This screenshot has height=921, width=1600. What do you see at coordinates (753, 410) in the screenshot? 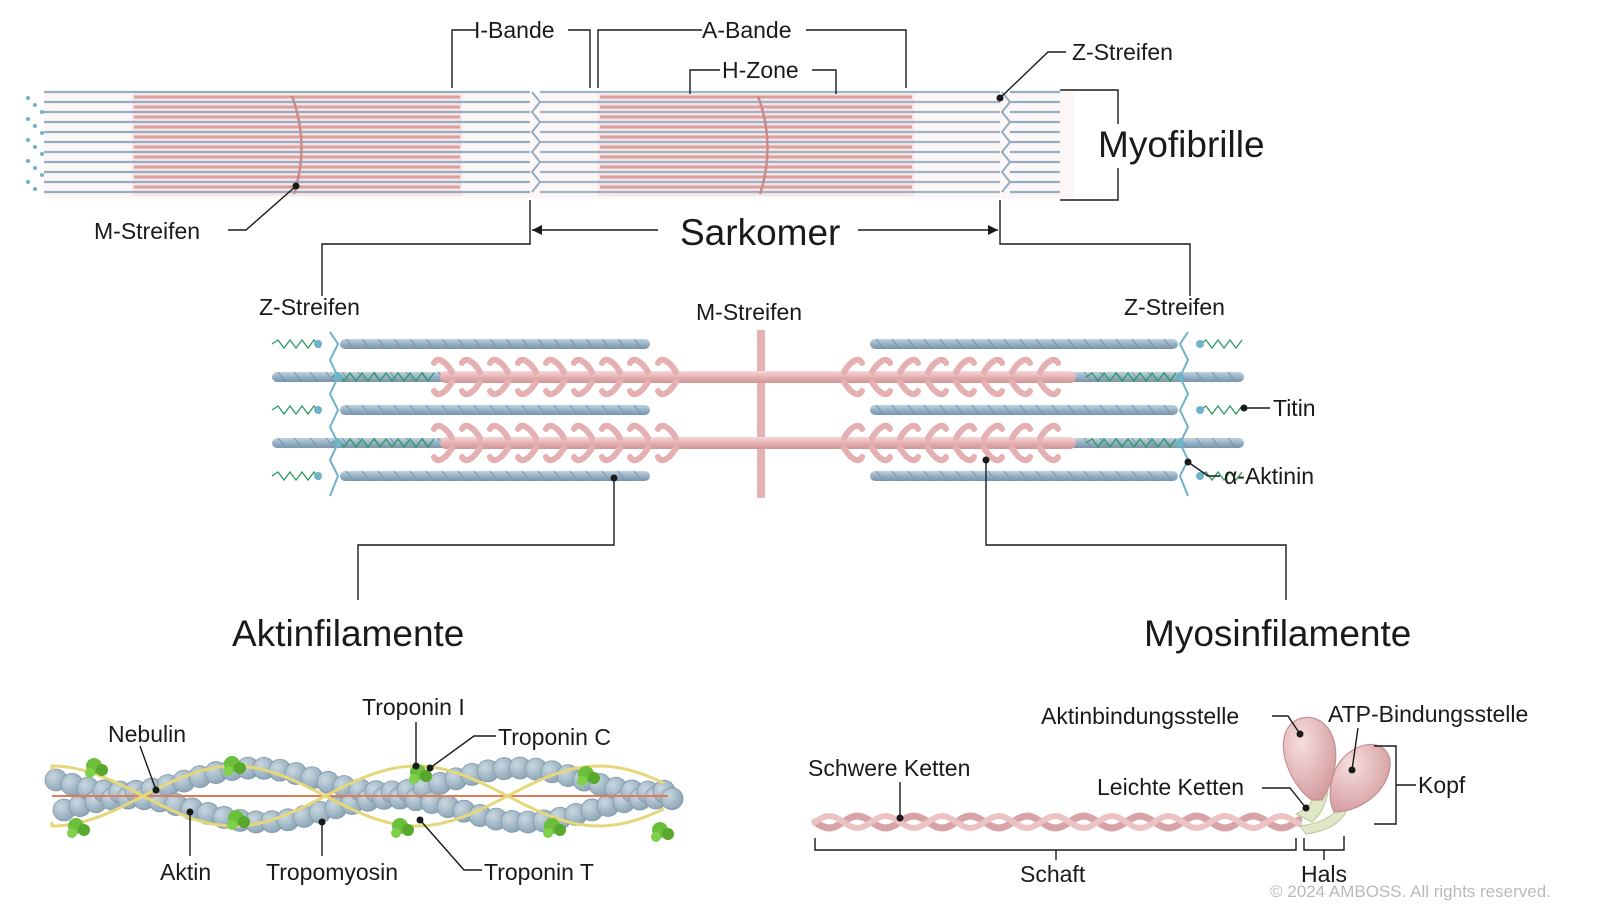
I see `myosin-filaments-detail` at bounding box center [753, 410].